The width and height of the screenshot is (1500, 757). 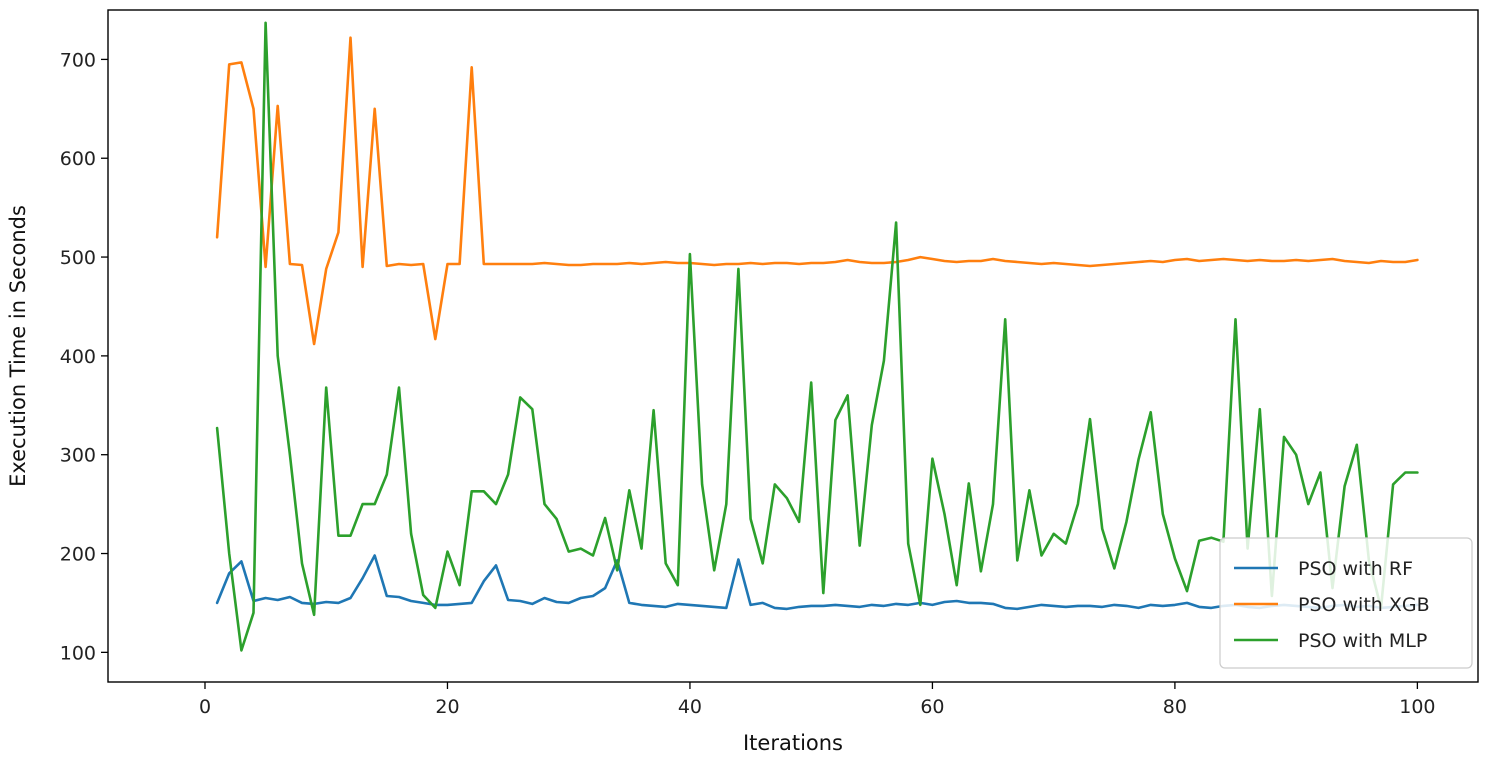 What do you see at coordinates (1355, 569) in the screenshot?
I see `legend-entry-label: PSO with RF` at bounding box center [1355, 569].